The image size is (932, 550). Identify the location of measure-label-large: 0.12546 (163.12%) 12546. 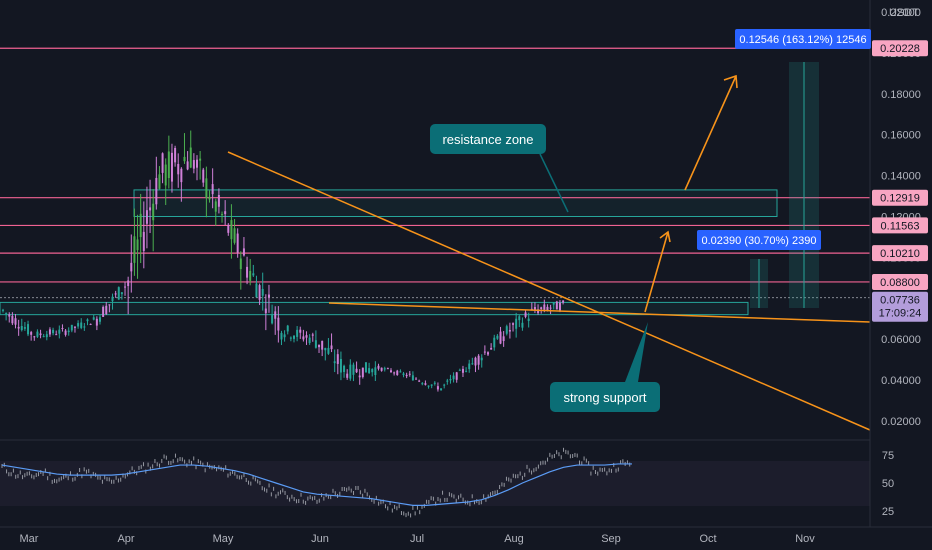
(803, 39).